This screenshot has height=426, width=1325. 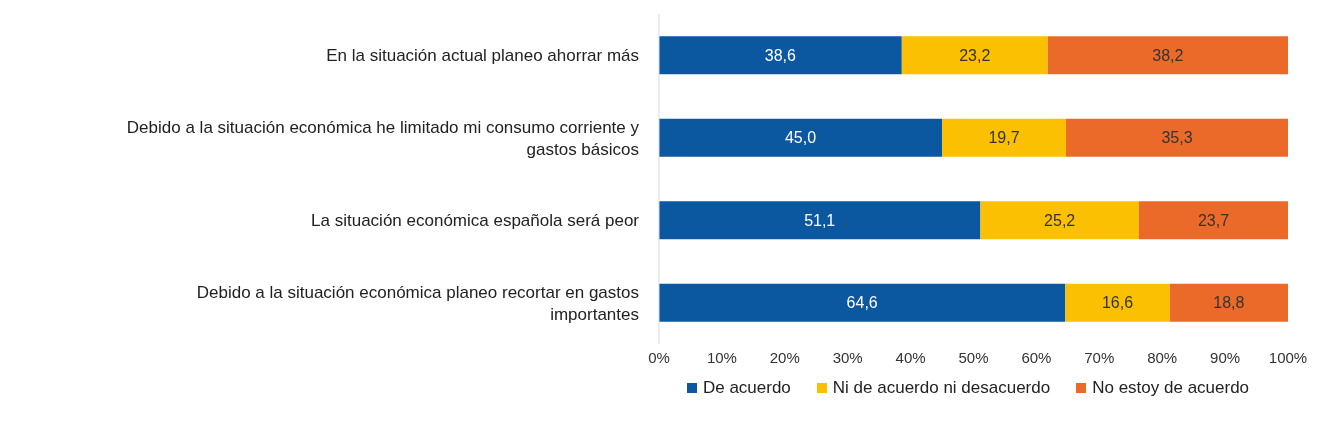 I want to click on x-tick-label: 30%, so click(x=847, y=357).